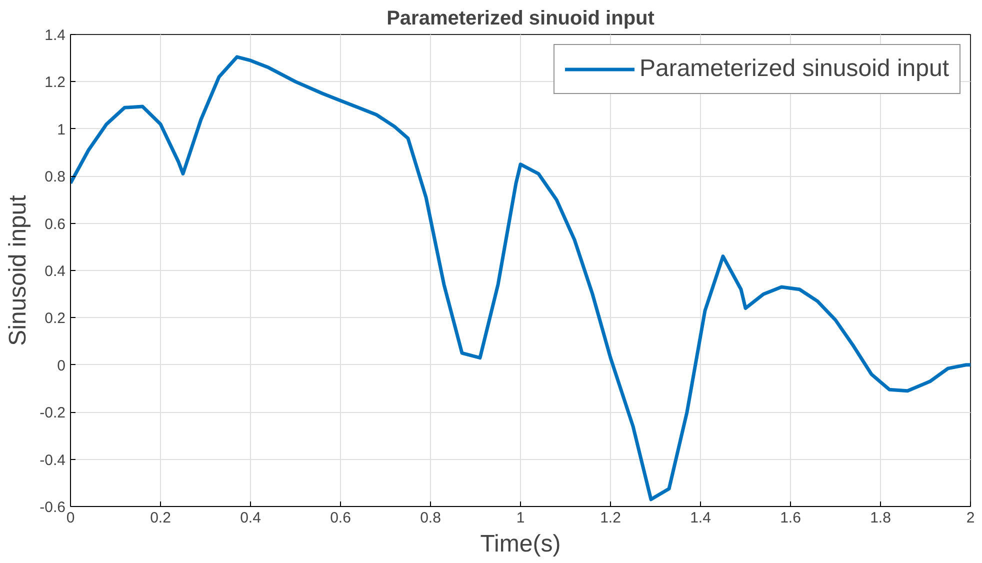 The image size is (982, 563). What do you see at coordinates (53, 460) in the screenshot?
I see `y-tick-label: -0.4` at bounding box center [53, 460].